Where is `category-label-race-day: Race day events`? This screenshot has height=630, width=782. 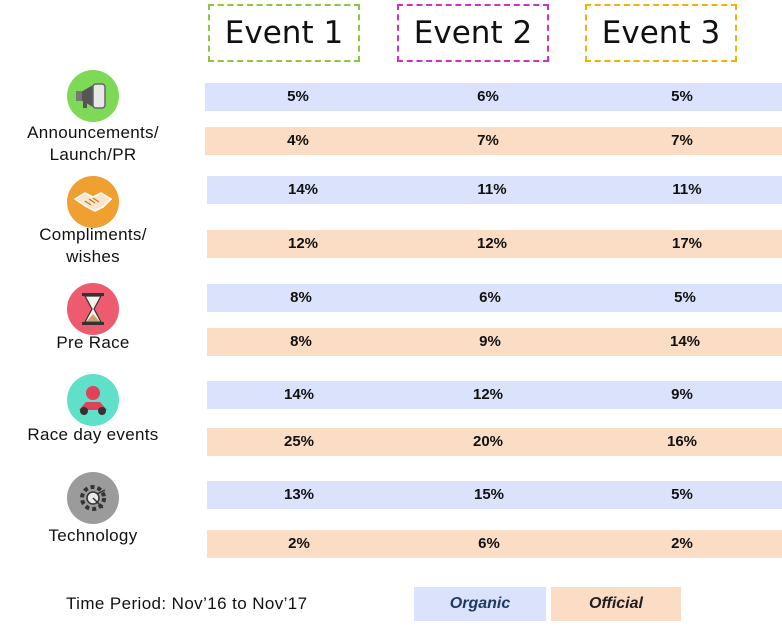
category-label-race-day: Race day events is located at coordinates (93, 435).